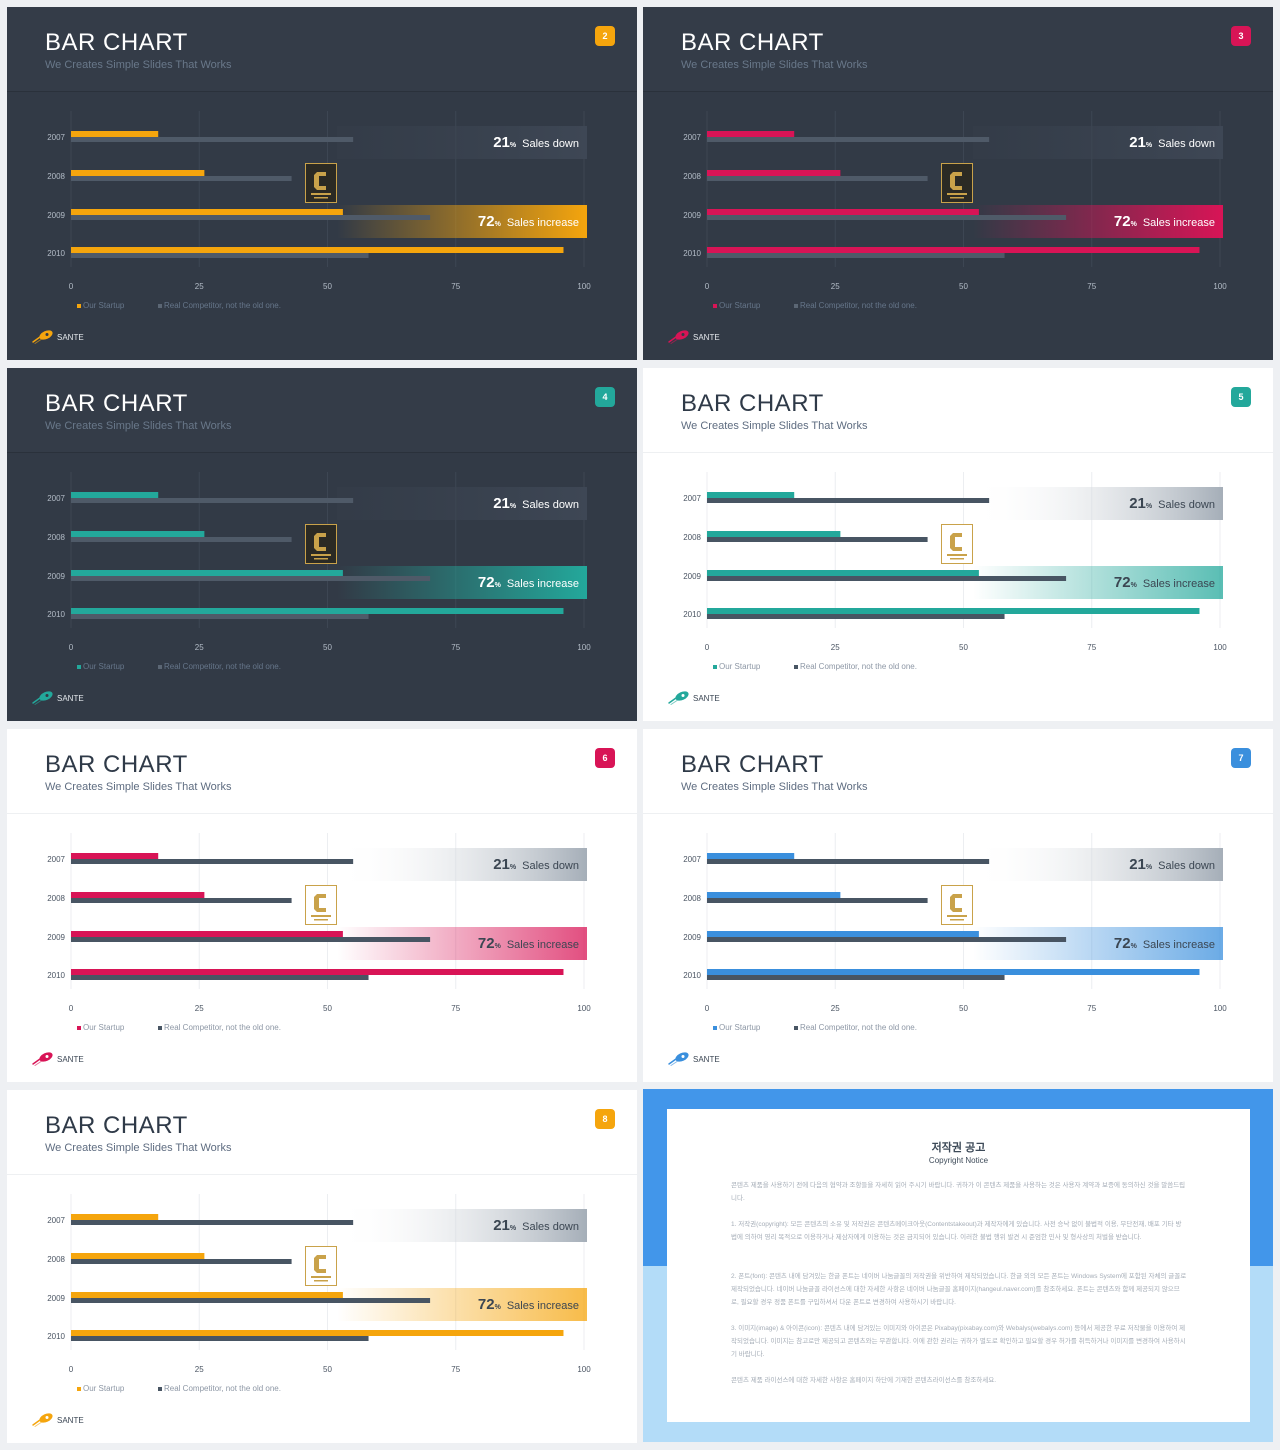 This screenshot has width=1280, height=1450. What do you see at coordinates (605, 1119) in the screenshot?
I see `page-number-badge: 8` at bounding box center [605, 1119].